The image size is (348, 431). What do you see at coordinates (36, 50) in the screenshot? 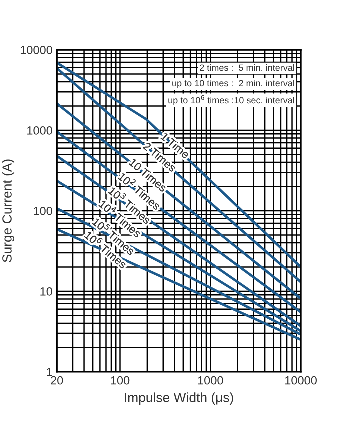
I see `y-tick-label: 10000` at bounding box center [36, 50].